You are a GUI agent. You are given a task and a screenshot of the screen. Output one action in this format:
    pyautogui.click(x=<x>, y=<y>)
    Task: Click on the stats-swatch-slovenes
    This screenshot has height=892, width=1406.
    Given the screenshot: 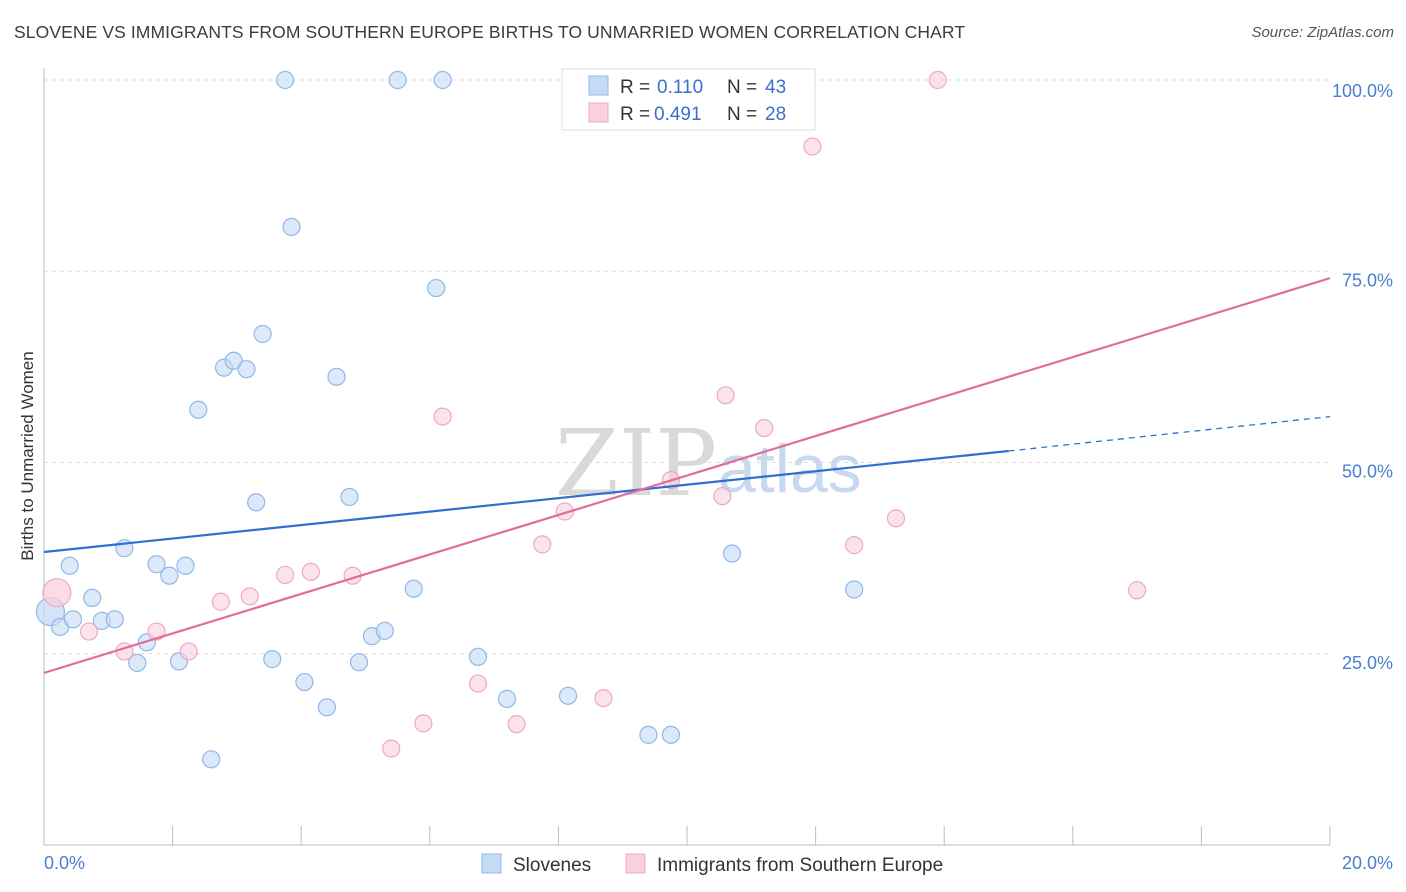 What is the action you would take?
    pyautogui.click(x=598, y=85)
    